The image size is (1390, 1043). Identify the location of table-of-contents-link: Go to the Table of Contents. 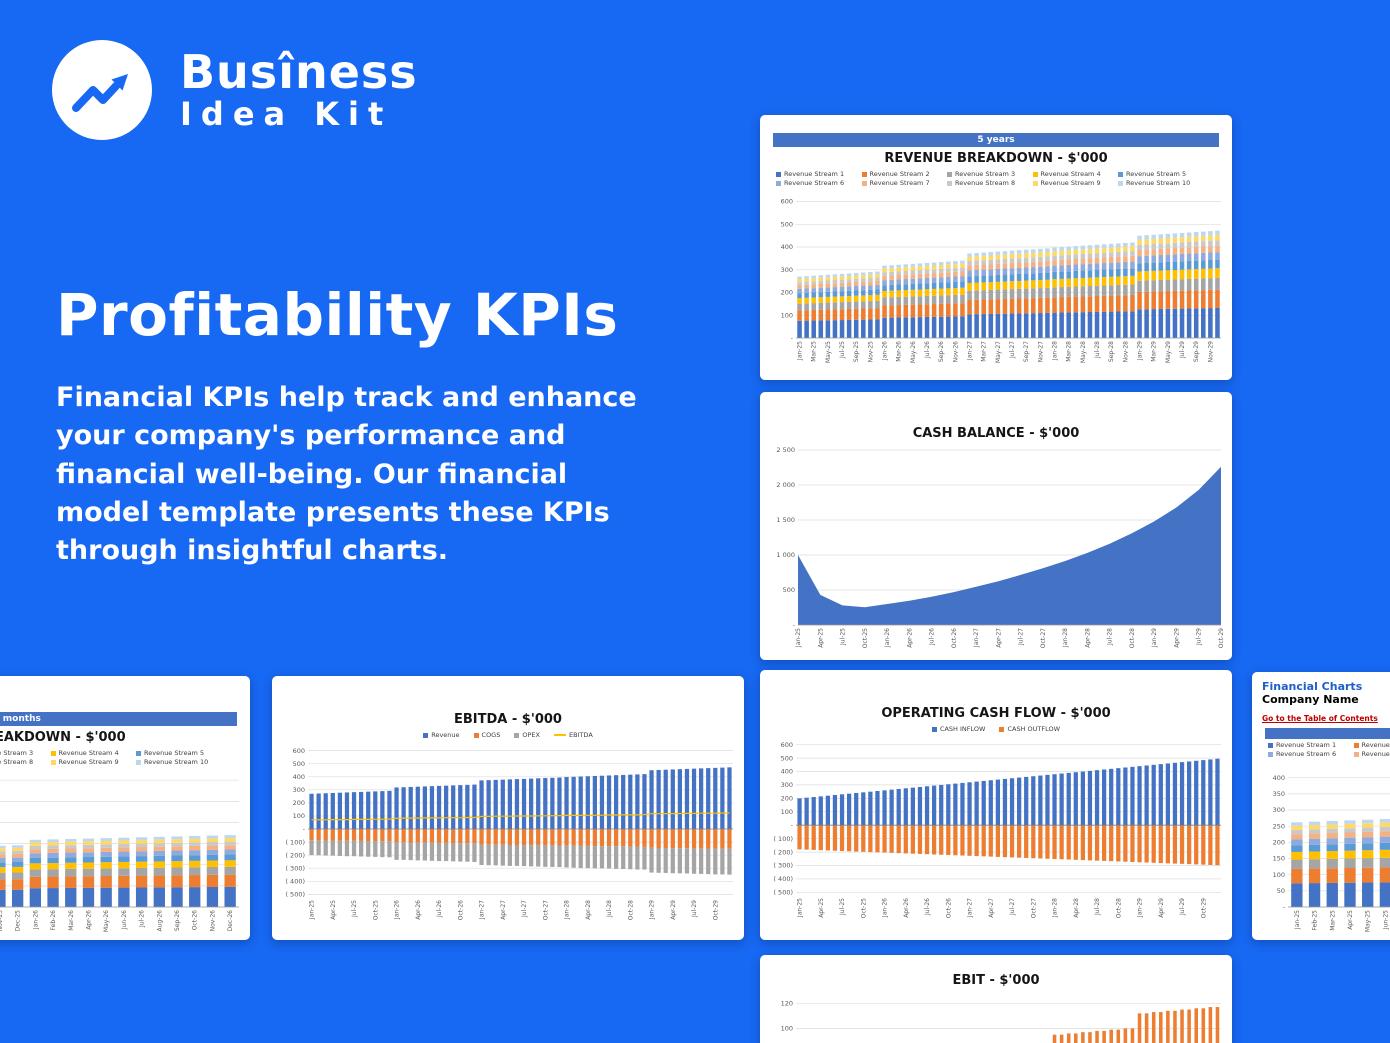
(1320, 718).